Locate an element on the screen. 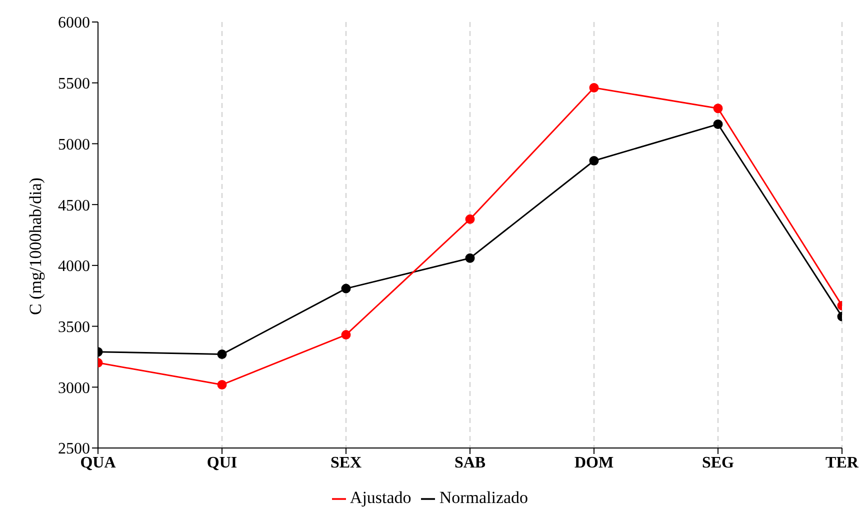 The height and width of the screenshot is (523, 868). y-tick-label: 4000 is located at coordinates (74, 267).